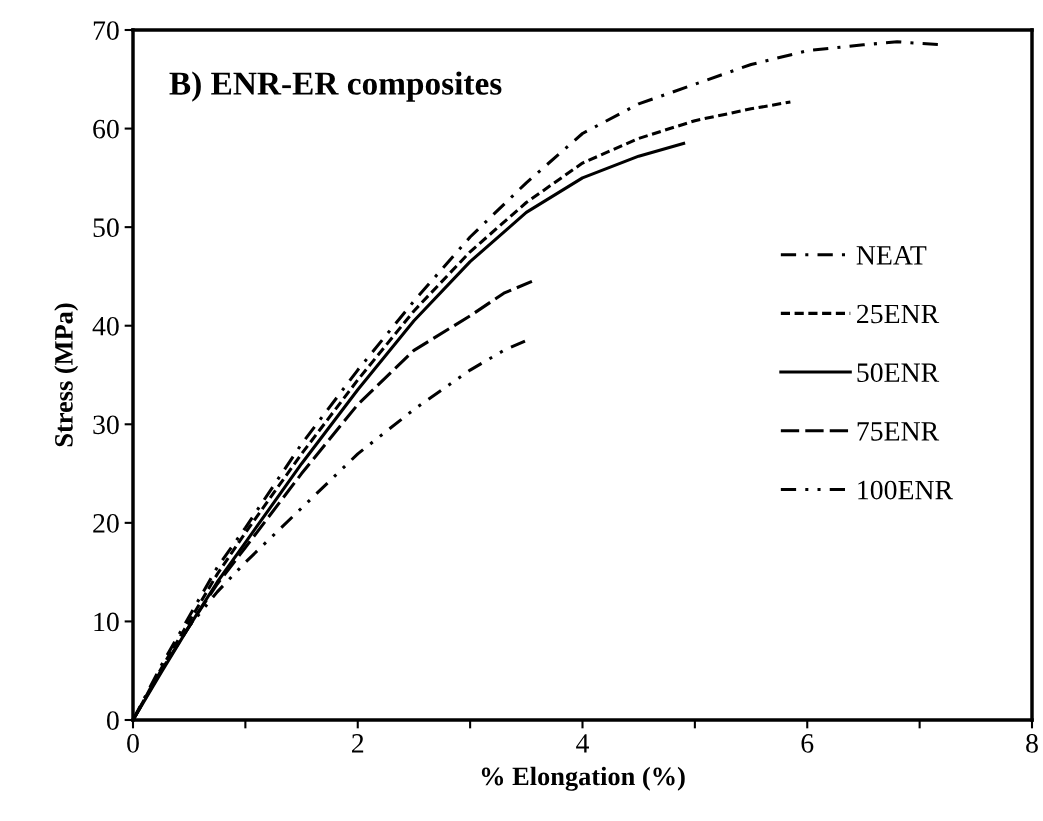  What do you see at coordinates (66, 375) in the screenshot?
I see `y-axis-title: Stress (MPa)` at bounding box center [66, 375].